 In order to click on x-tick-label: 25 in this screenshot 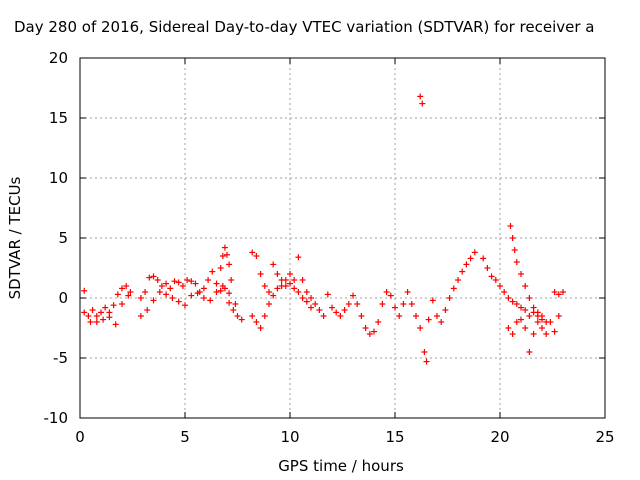, I will do `click(604, 437)`.